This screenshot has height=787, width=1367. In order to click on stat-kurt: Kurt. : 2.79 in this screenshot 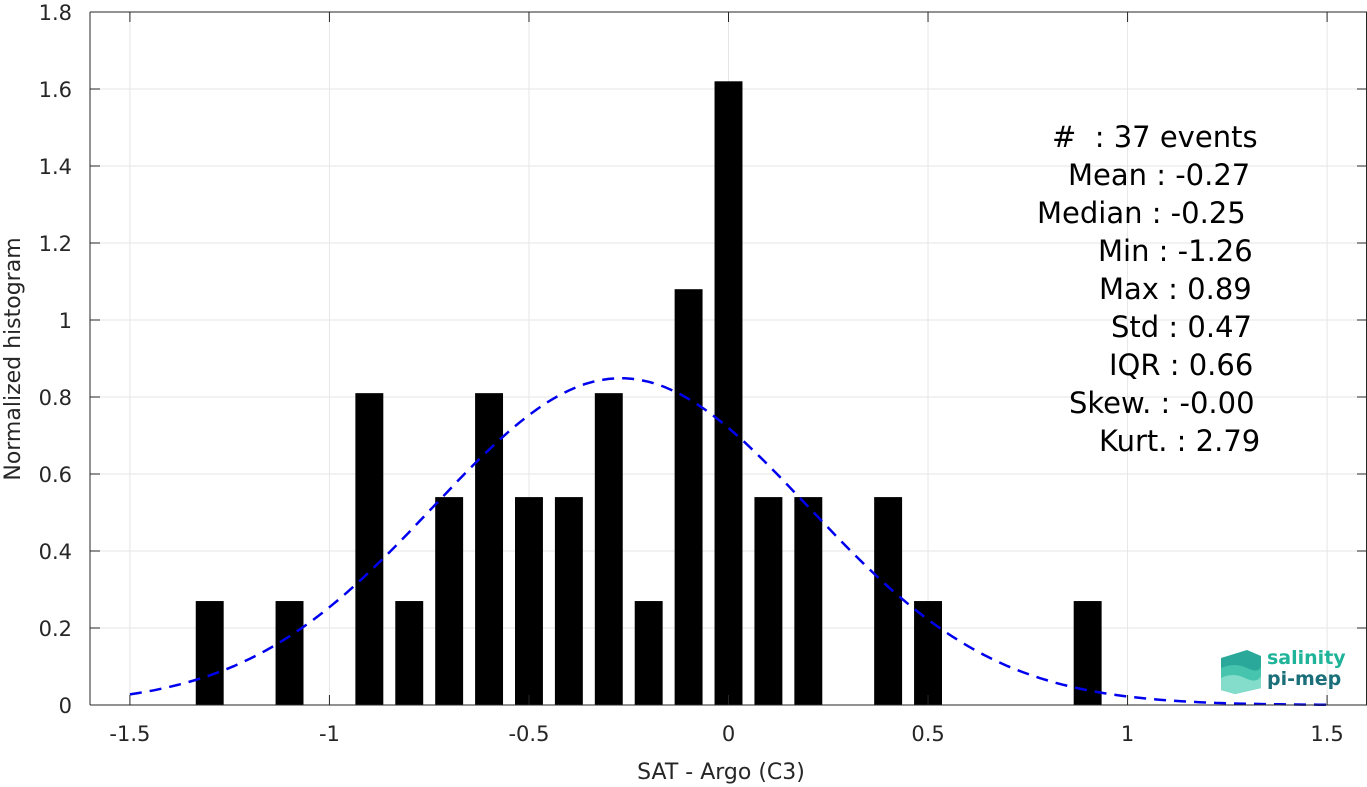, I will do `click(1180, 441)`.